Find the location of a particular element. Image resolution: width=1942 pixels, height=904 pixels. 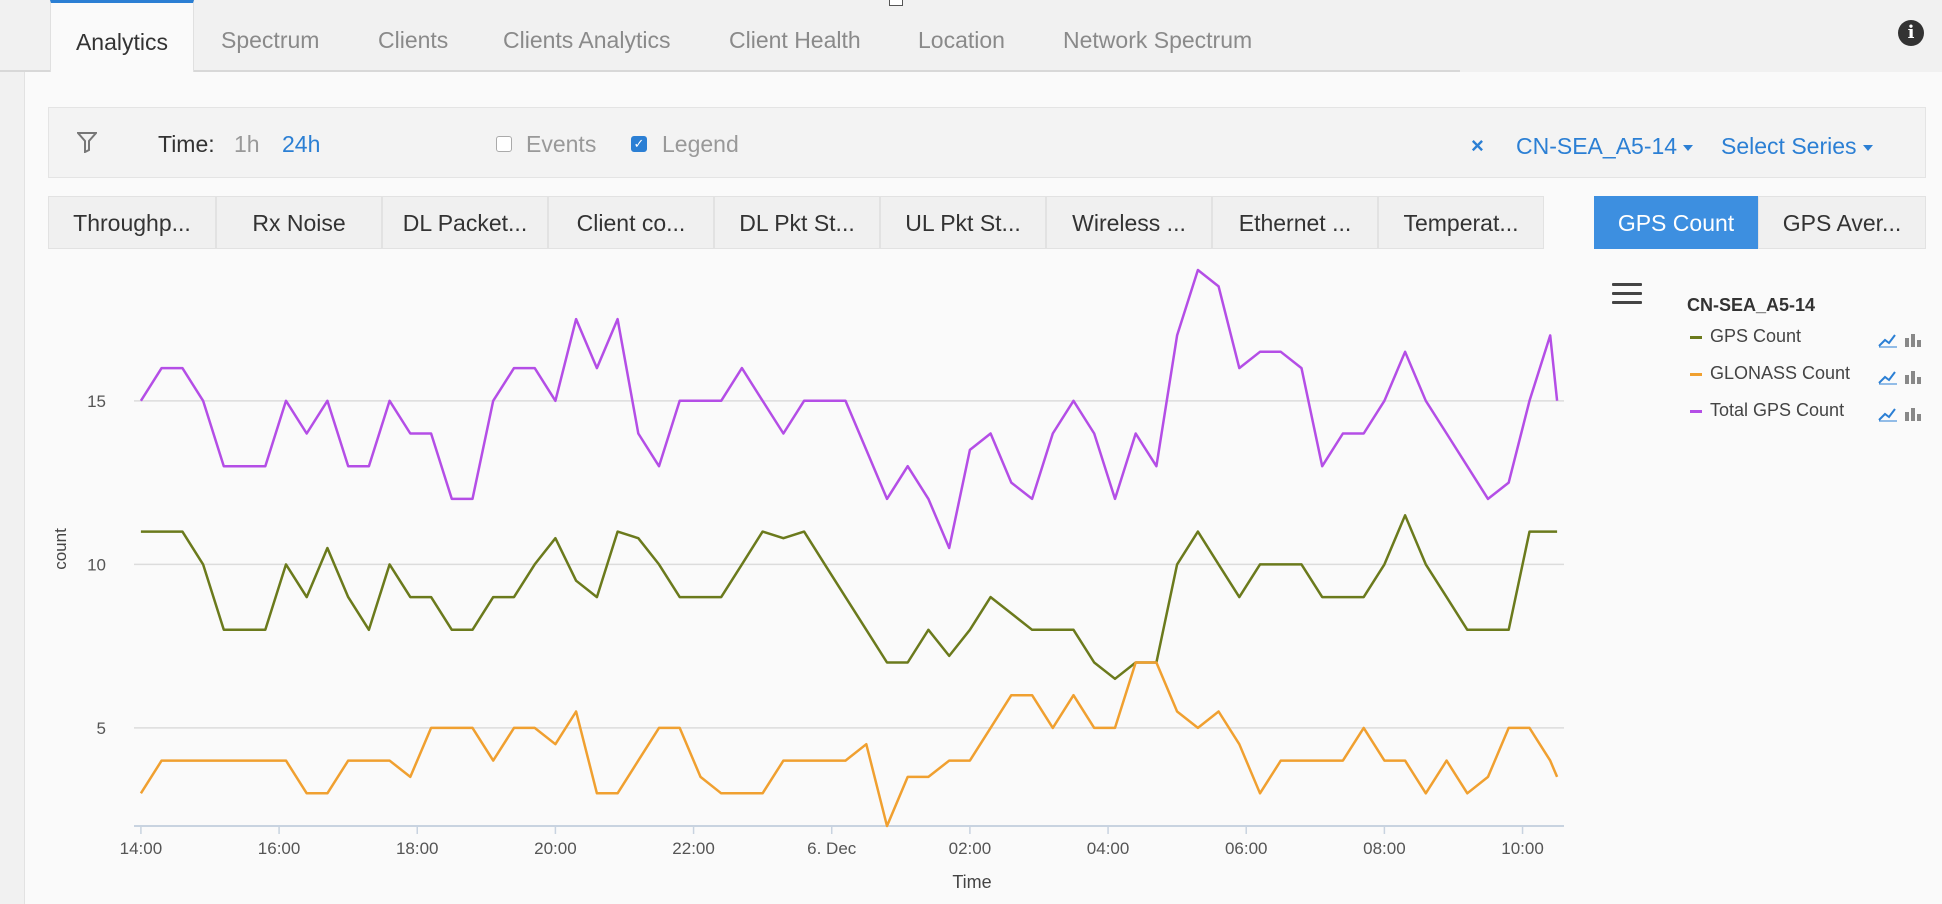

chart-menu-icon is located at coordinates (1627, 295).